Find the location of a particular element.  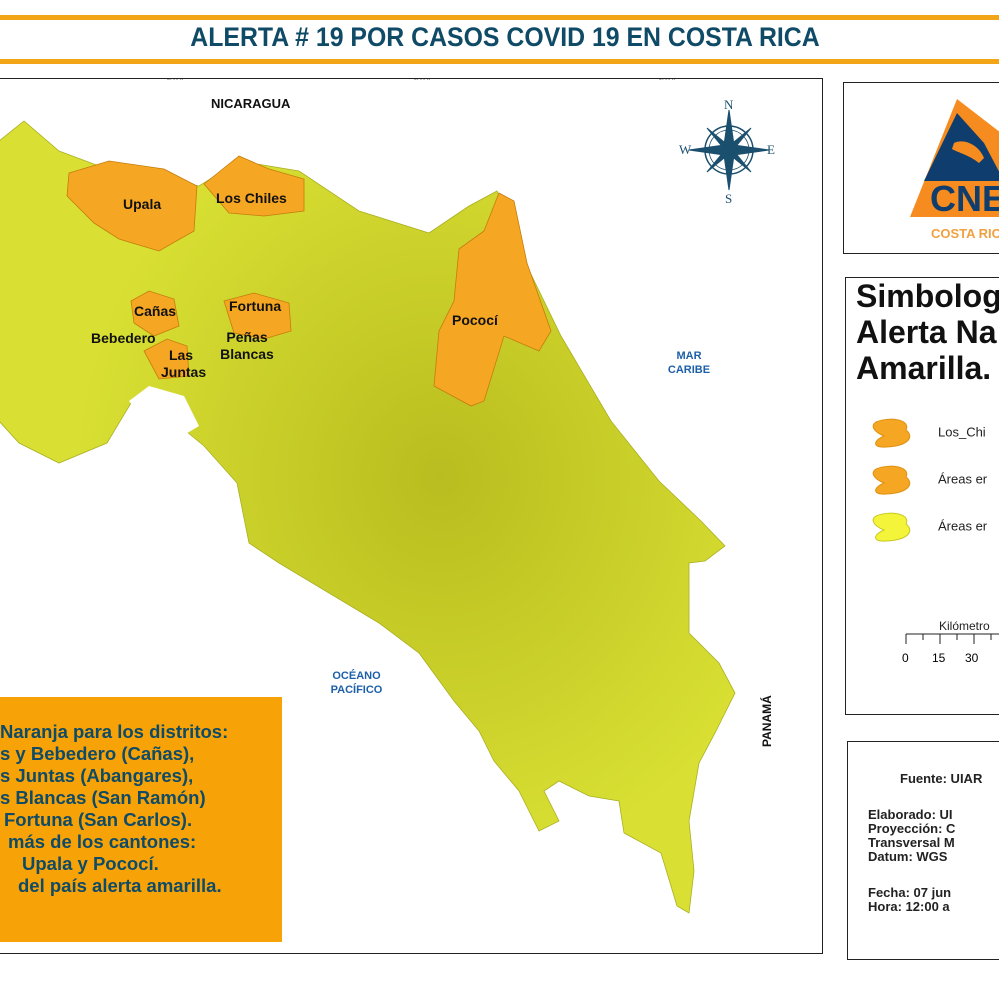

scale-ticks is located at coordinates (952, 638).